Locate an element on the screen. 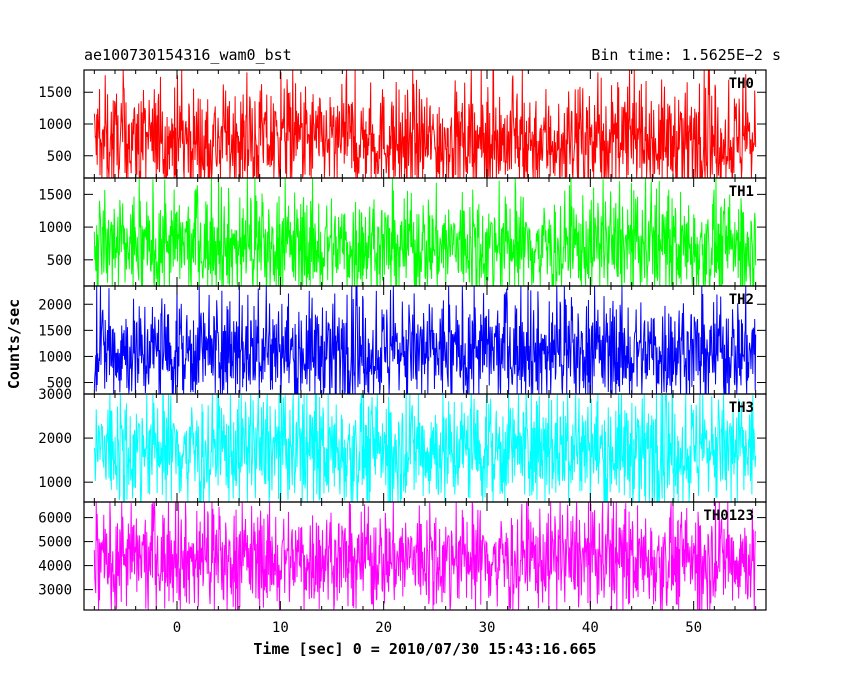  panel-label-th0123: TH0123 is located at coordinates (728, 516).